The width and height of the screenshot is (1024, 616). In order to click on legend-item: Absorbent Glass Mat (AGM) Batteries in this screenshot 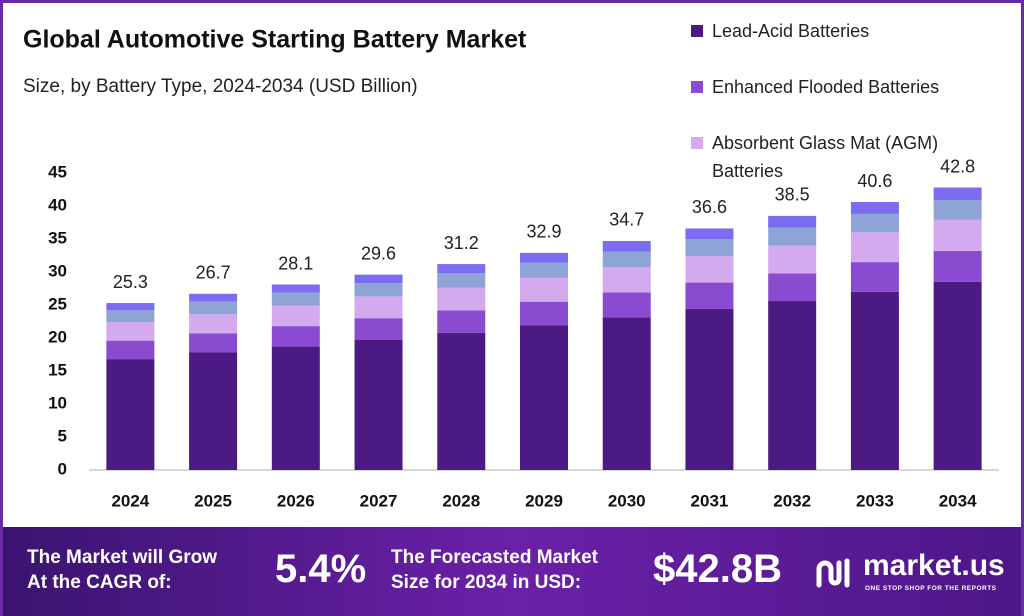, I will do `click(841, 157)`.